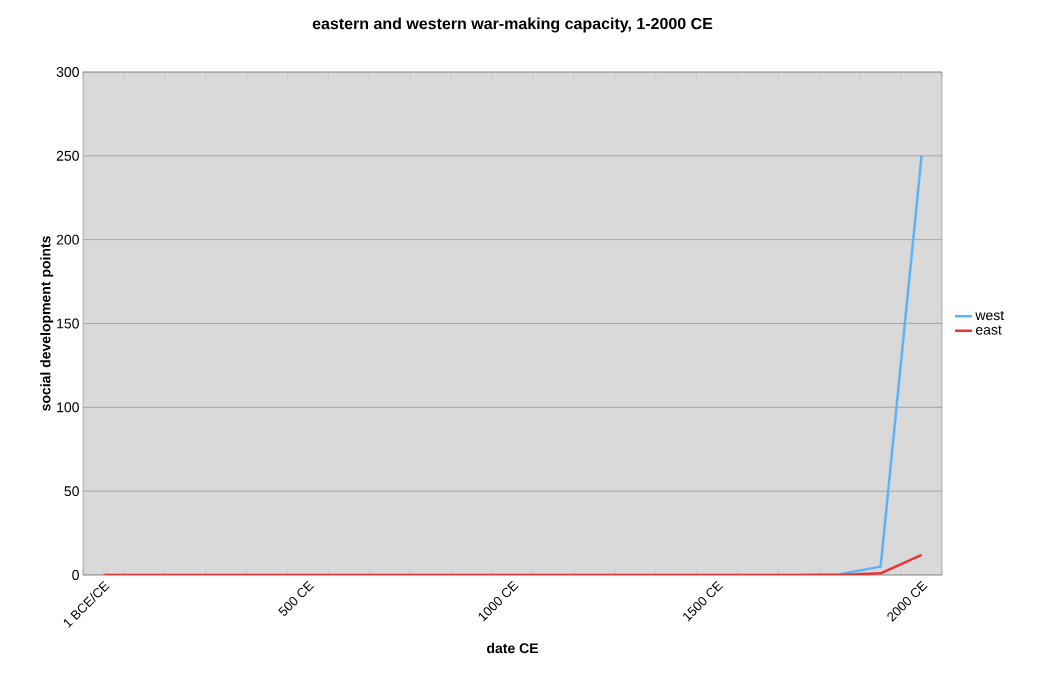 This screenshot has height=685, width=1041. I want to click on chart-title: eastern and western war-making capacity, 1-2000 CE, so click(512, 25).